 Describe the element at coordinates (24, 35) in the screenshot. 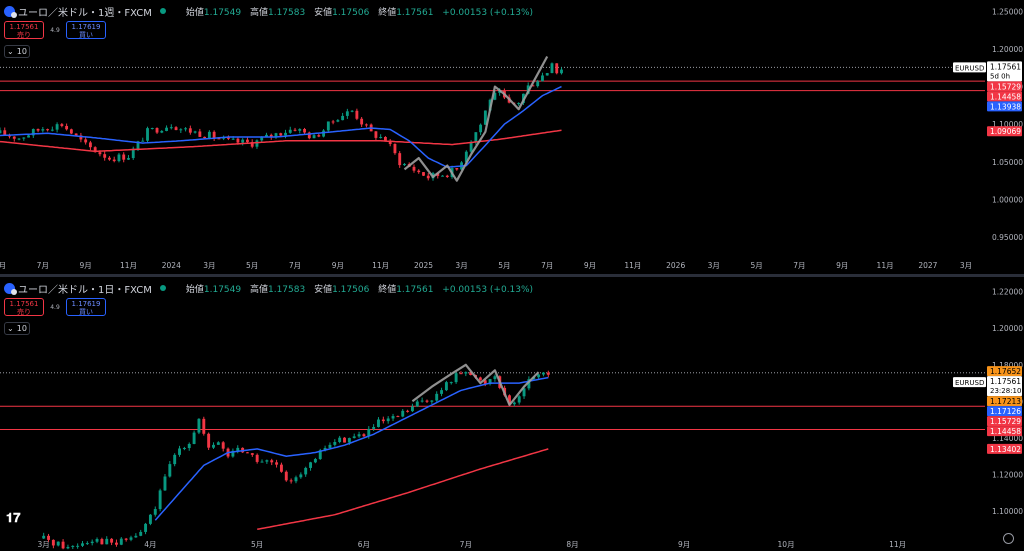

I see `sell-label: 売り` at that location.